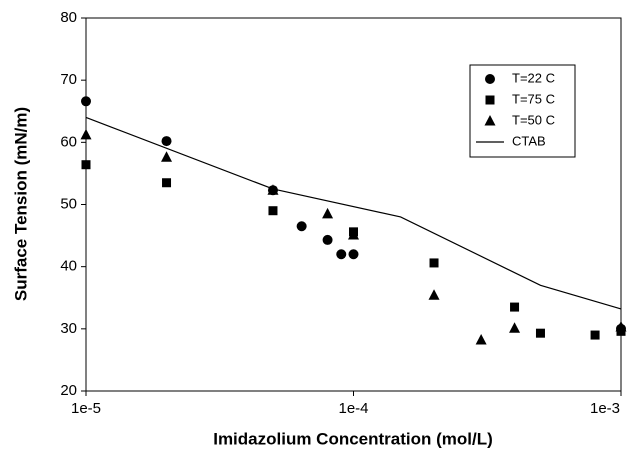  What do you see at coordinates (533, 98) in the screenshot?
I see `legend-label: T=75 C` at bounding box center [533, 98].